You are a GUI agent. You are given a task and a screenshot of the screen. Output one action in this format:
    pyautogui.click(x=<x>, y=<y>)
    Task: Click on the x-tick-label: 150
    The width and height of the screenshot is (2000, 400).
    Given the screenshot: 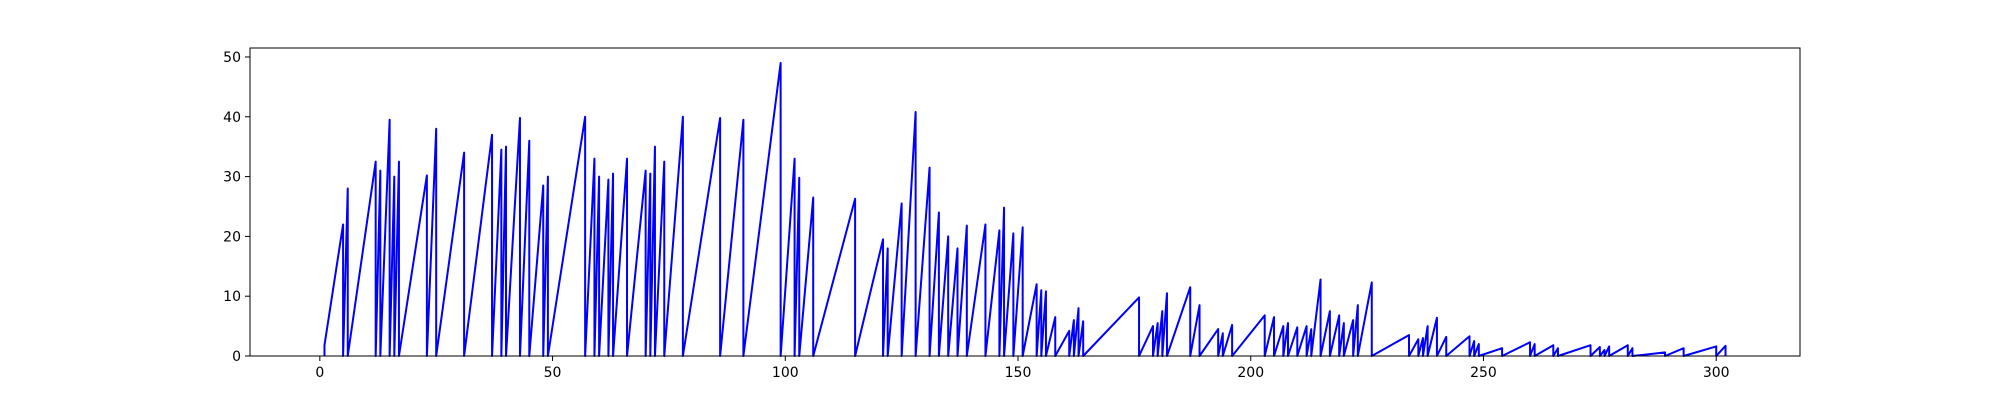 What is the action you would take?
    pyautogui.click(x=1018, y=373)
    